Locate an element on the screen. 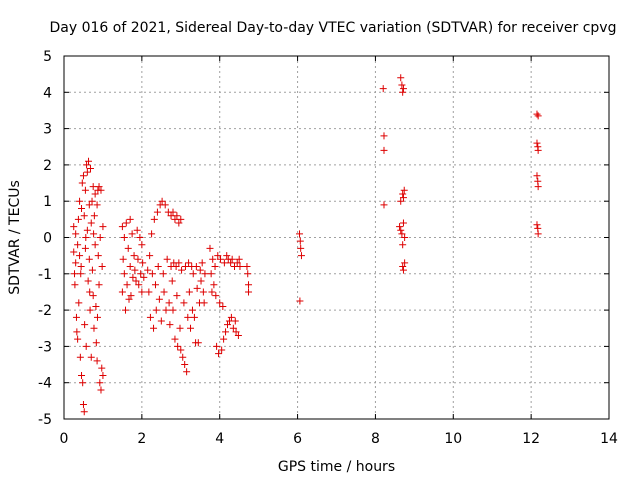 This screenshot has height=480, width=640. y-tick-label: -2 is located at coordinates (45, 311).